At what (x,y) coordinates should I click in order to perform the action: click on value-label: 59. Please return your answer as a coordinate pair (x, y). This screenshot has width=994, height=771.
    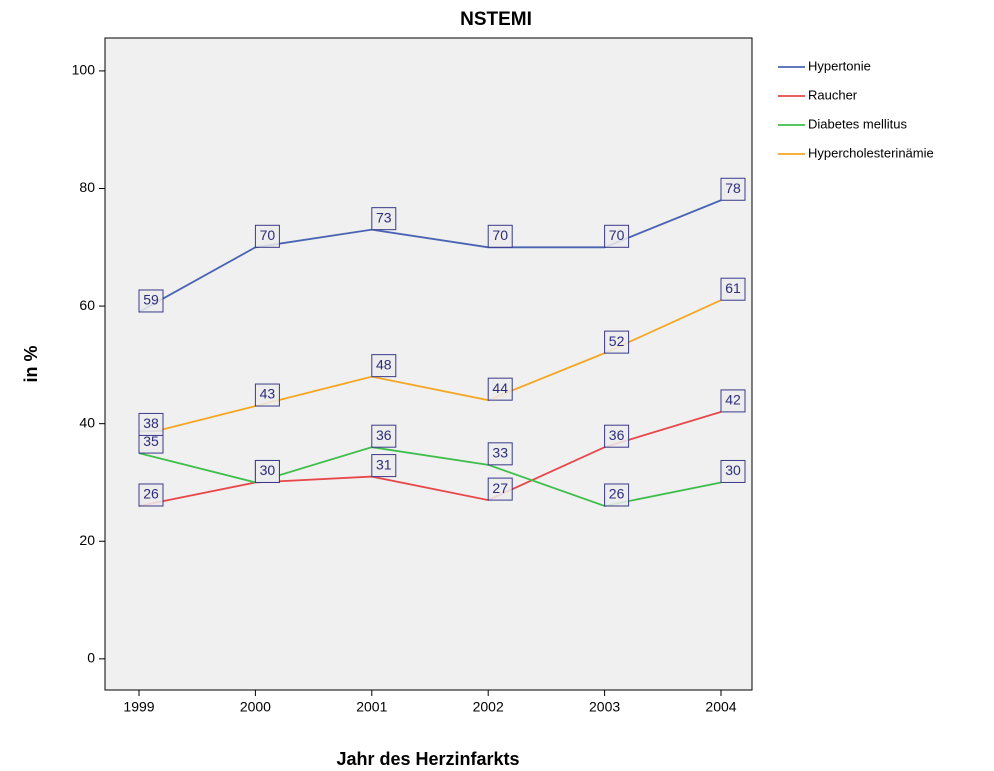
    Looking at the image, I should click on (151, 300).